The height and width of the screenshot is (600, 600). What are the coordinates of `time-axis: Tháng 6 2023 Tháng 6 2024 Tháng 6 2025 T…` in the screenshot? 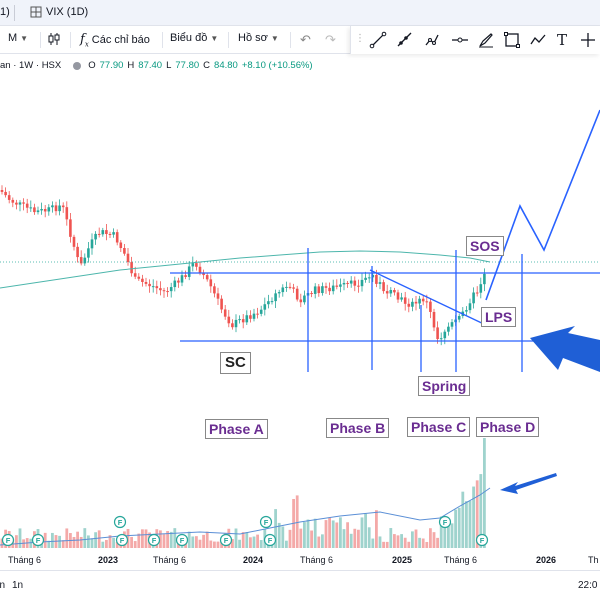 It's located at (300, 560).